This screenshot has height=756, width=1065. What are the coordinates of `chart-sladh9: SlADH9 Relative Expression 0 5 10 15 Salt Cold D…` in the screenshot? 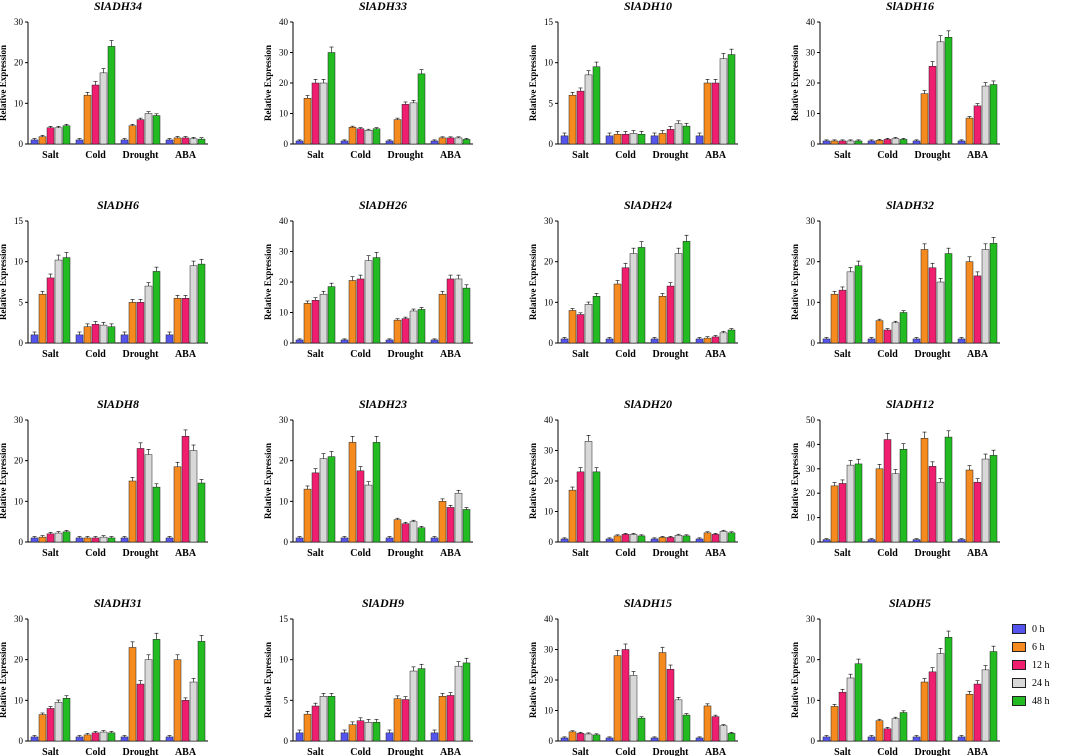 It's located at (368, 676).